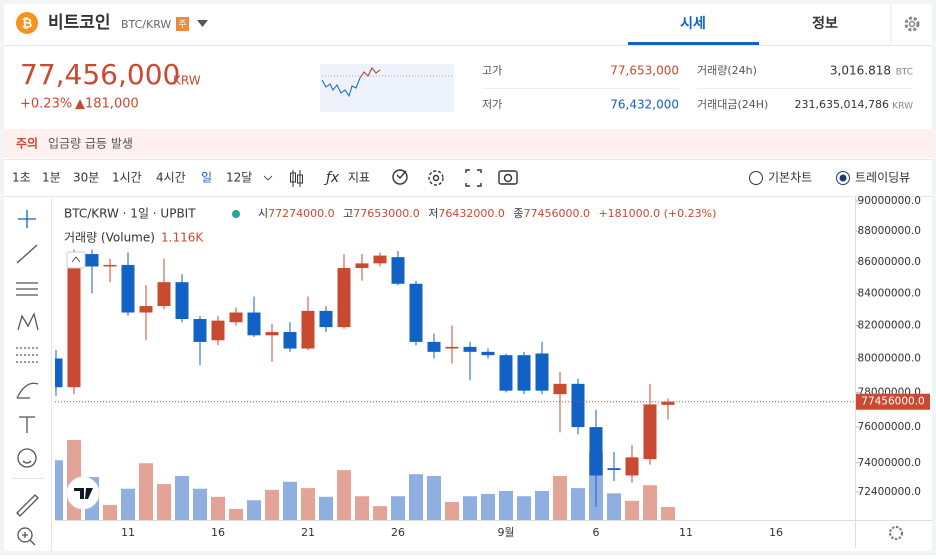 Image resolution: width=936 pixels, height=559 pixels. I want to click on stat-unit: BTC, so click(904, 73).